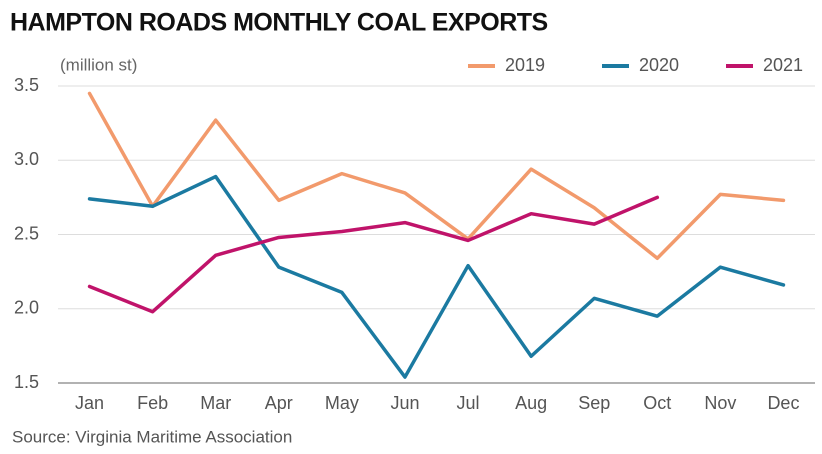 This screenshot has height=454, width=822. What do you see at coordinates (525, 65) in the screenshot?
I see `legend-label: 2019` at bounding box center [525, 65].